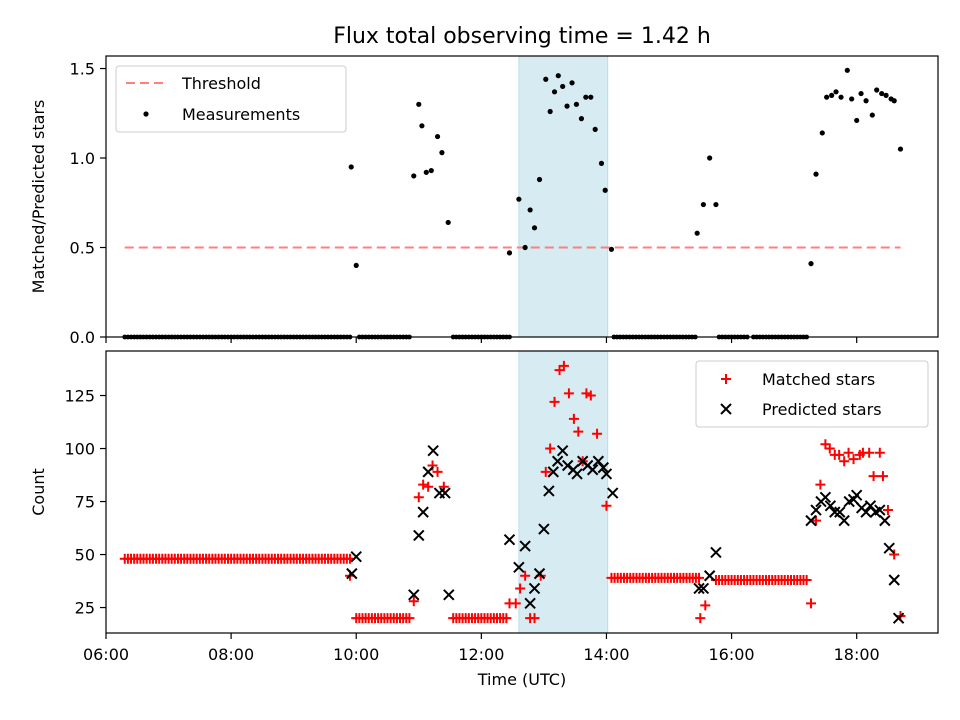 The image size is (960, 720). Describe the element at coordinates (221, 83) in the screenshot. I see `legend-threshold-label: Threshold` at that location.